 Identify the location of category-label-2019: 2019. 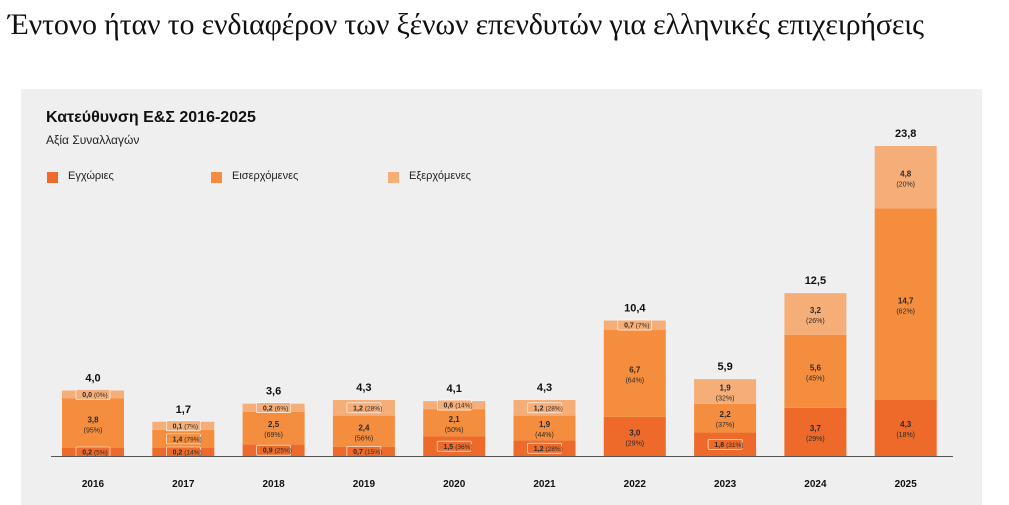
(364, 484).